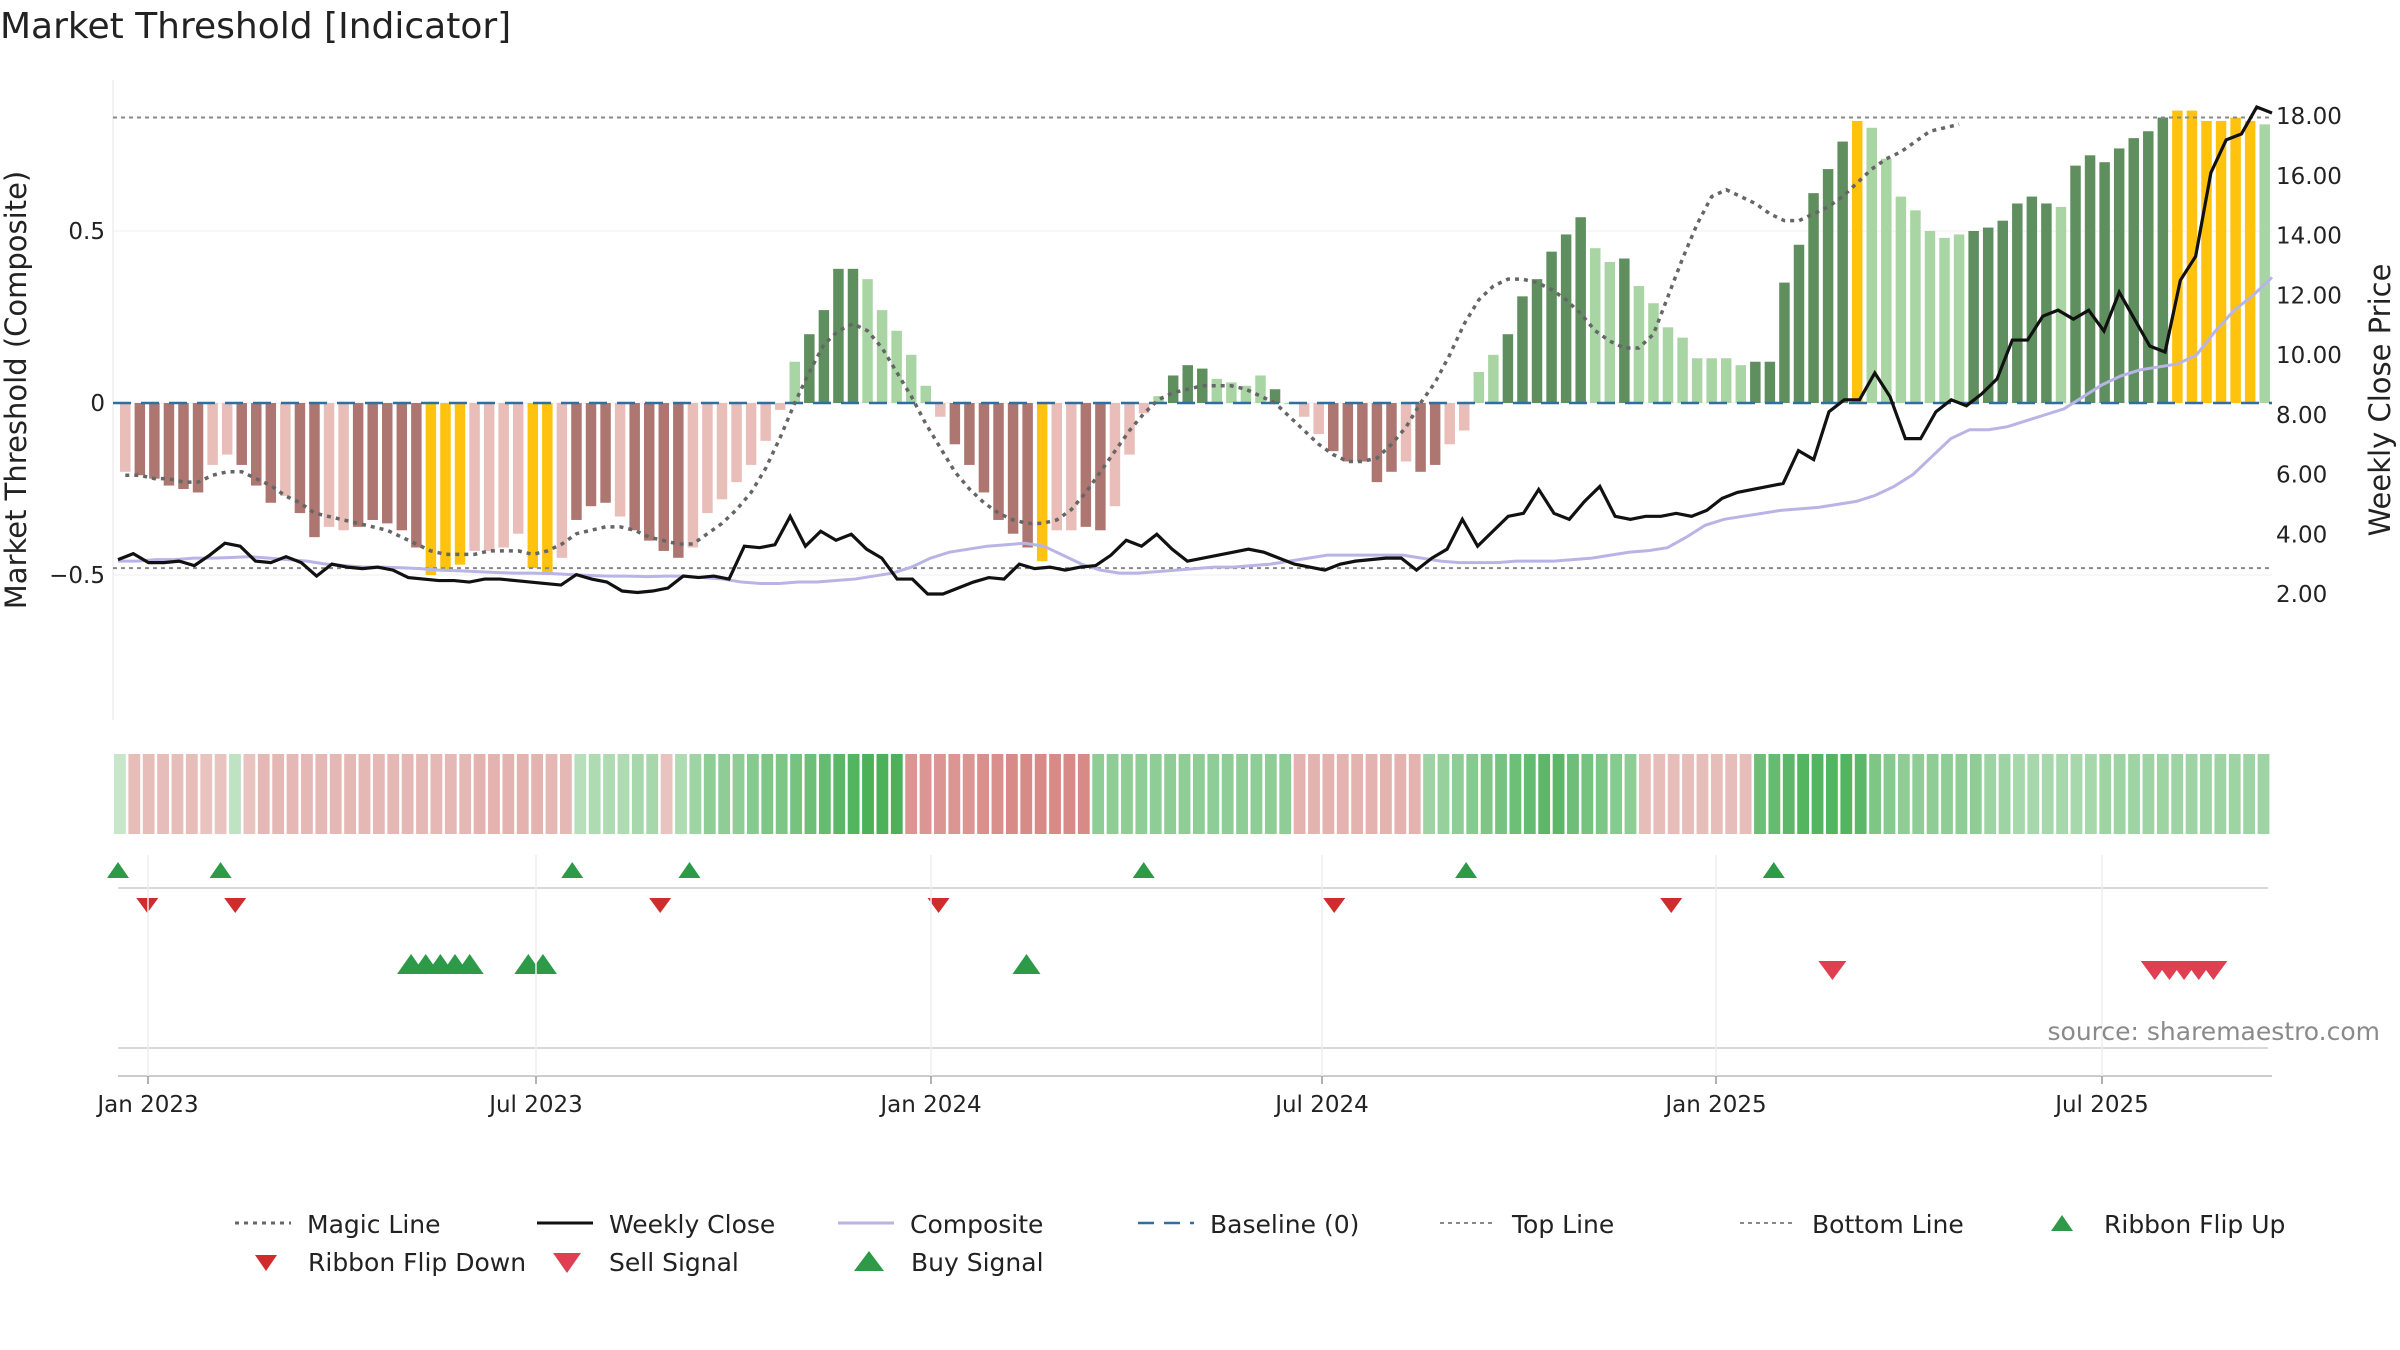  What do you see at coordinates (535, 1105) in the screenshot?
I see `x-tick-label: Jul 2023` at bounding box center [535, 1105].